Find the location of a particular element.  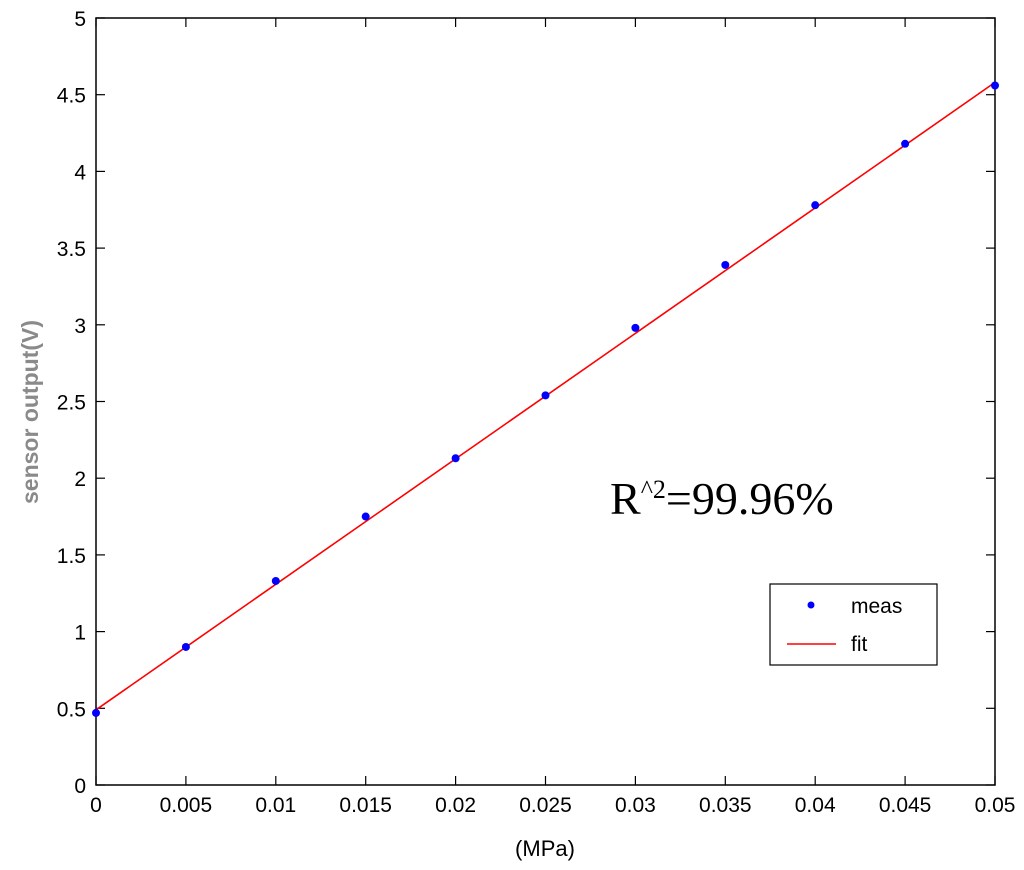

y-tick-label: 4.5 is located at coordinates (71, 96).